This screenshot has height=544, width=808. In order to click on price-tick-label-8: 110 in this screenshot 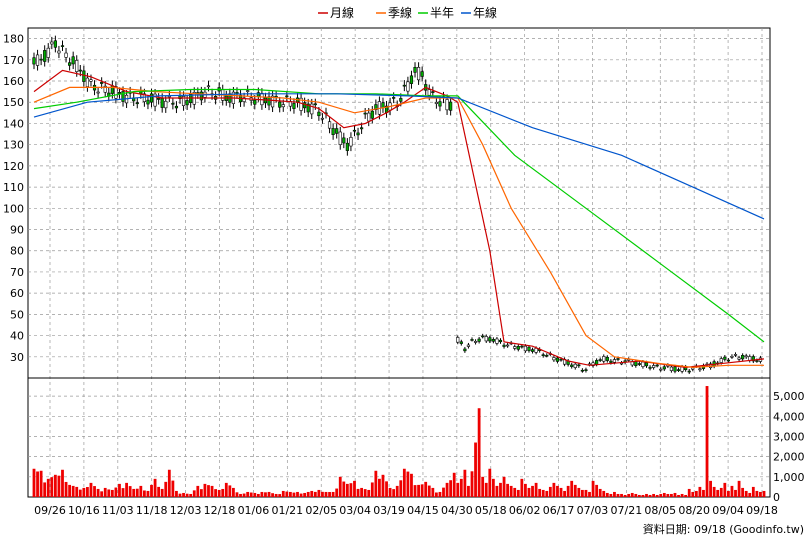, I will do `click(13, 187)`.